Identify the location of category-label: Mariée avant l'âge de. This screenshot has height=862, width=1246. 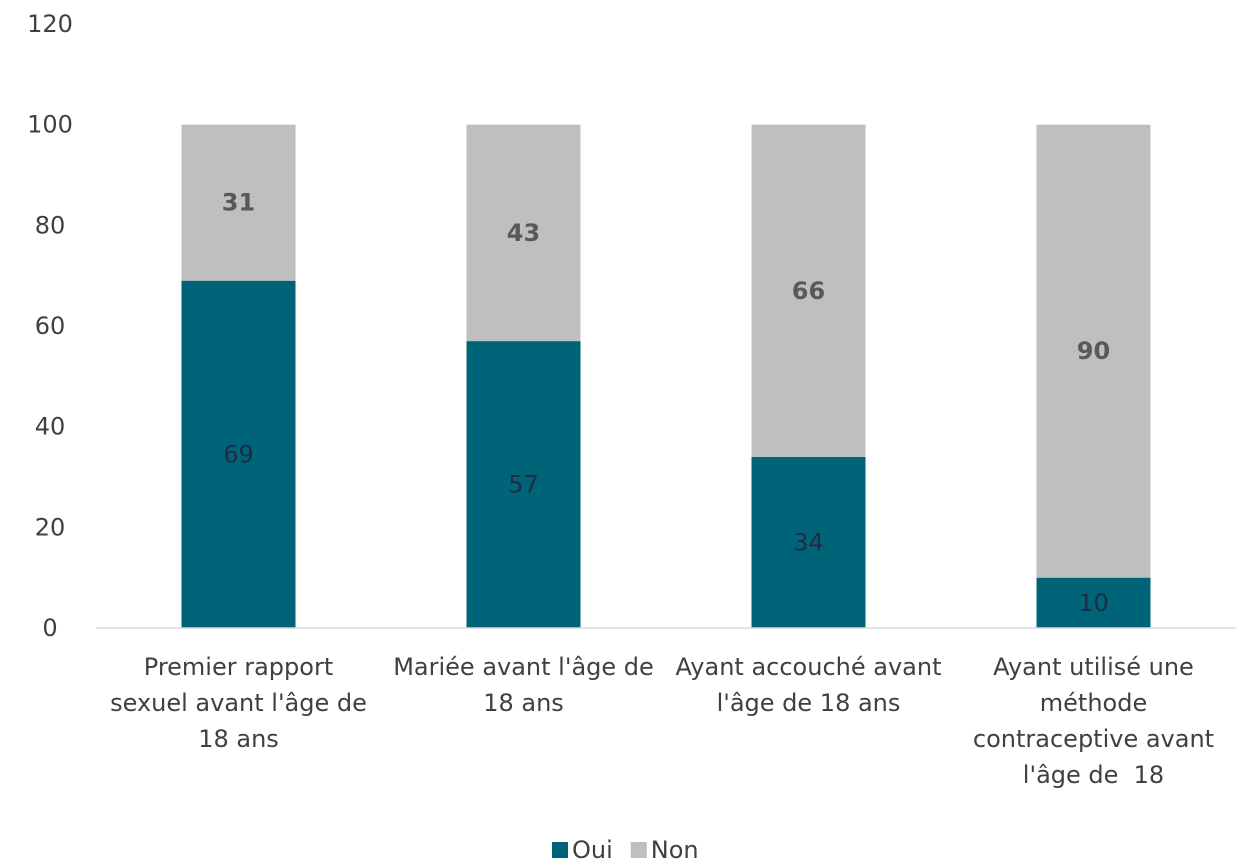
(523, 667).